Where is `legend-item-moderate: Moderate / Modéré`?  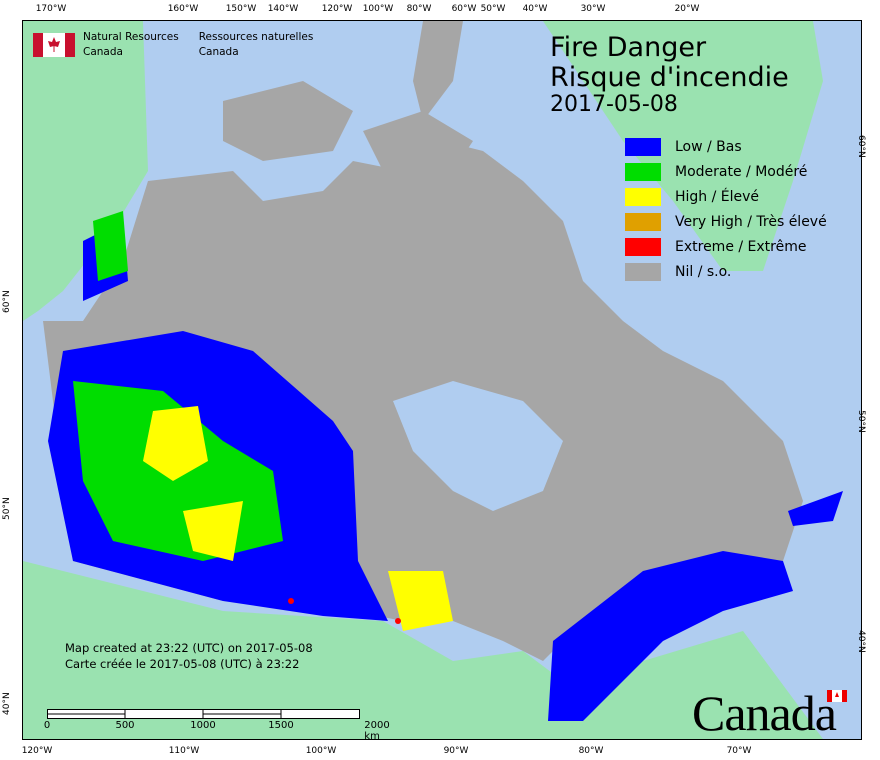
legend-item-moderate: Moderate / Modéré is located at coordinates (726, 171).